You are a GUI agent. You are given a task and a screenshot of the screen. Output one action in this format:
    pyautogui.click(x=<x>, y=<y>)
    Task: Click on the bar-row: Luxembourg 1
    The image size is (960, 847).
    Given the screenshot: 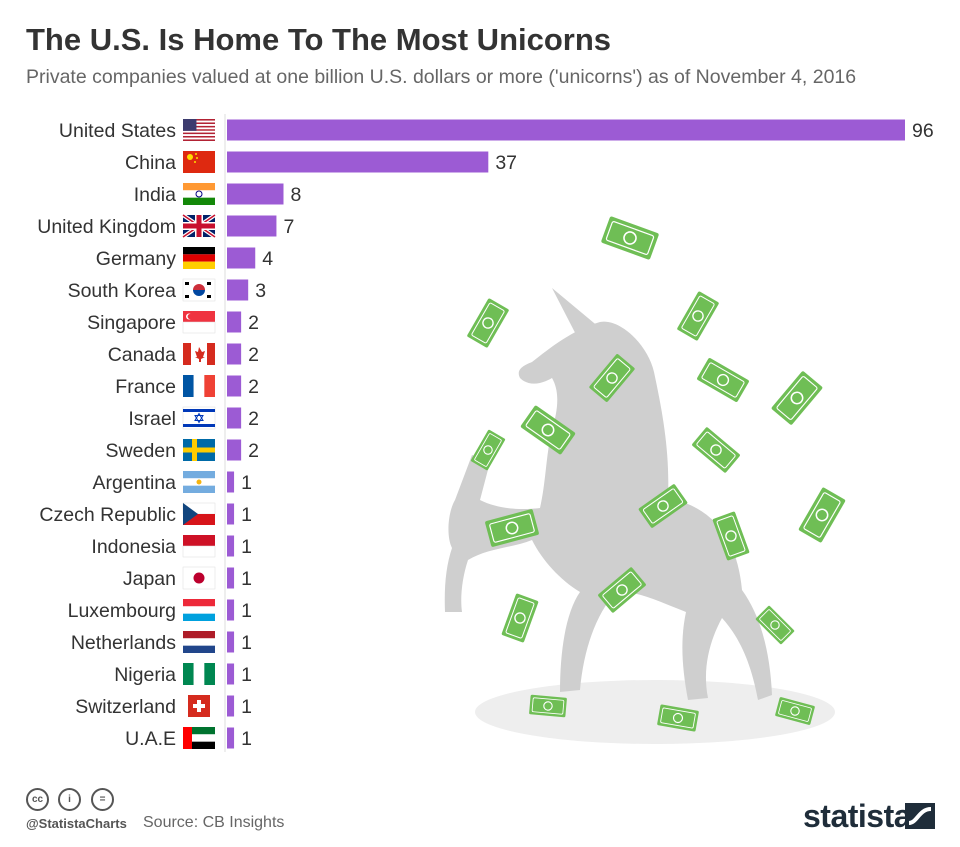 What is the action you would take?
    pyautogui.click(x=160, y=610)
    